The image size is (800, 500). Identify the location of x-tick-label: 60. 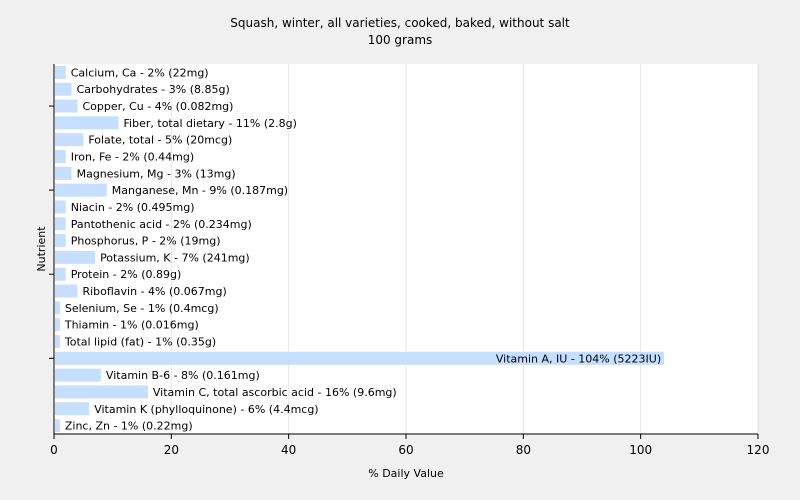
(405, 450).